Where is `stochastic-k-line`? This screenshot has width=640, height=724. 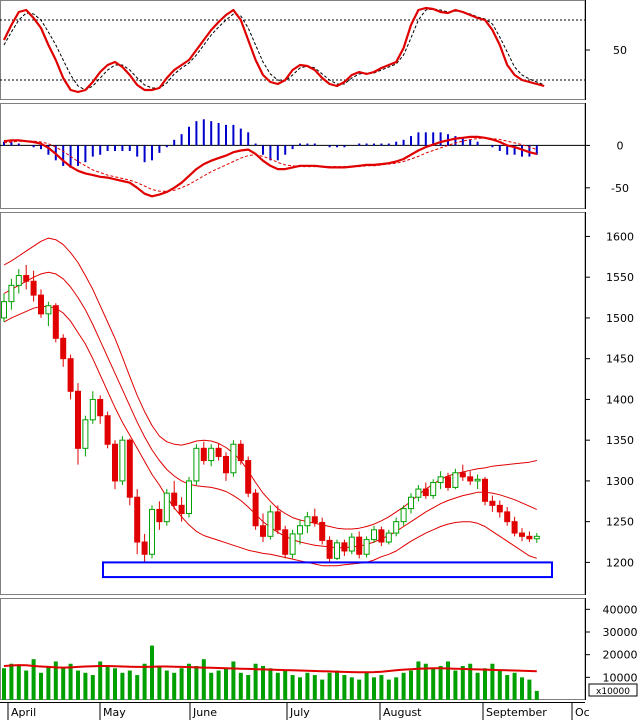 stochastic-k-line is located at coordinates (274, 50).